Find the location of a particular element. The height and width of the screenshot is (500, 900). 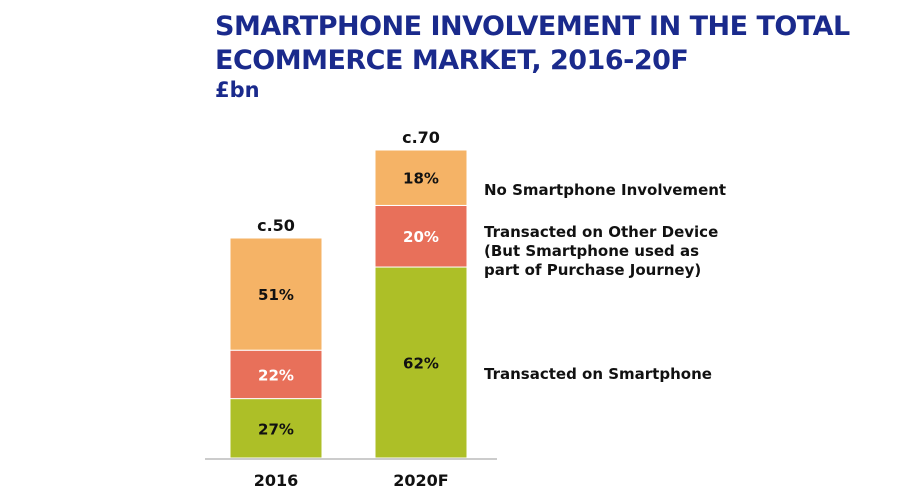

legend-other-device-line2: (But Smartphone used as is located at coordinates (592, 251).